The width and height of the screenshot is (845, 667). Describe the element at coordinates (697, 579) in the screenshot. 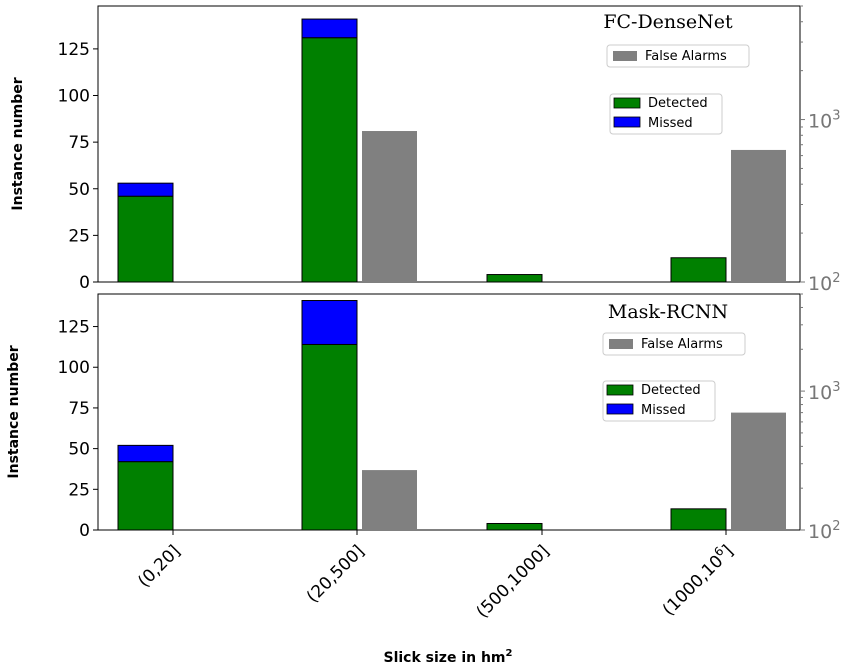

I see `x-tick-label-1000-10: (1000,106]` at that location.